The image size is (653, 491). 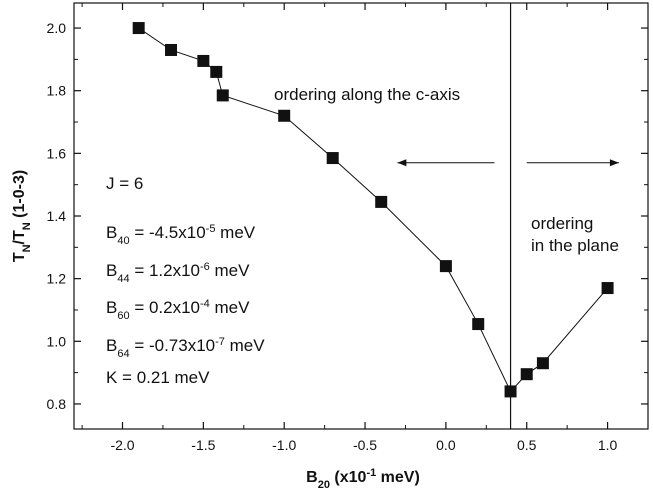 What do you see at coordinates (614, 163) in the screenshot?
I see `arrow-right-head` at bounding box center [614, 163].